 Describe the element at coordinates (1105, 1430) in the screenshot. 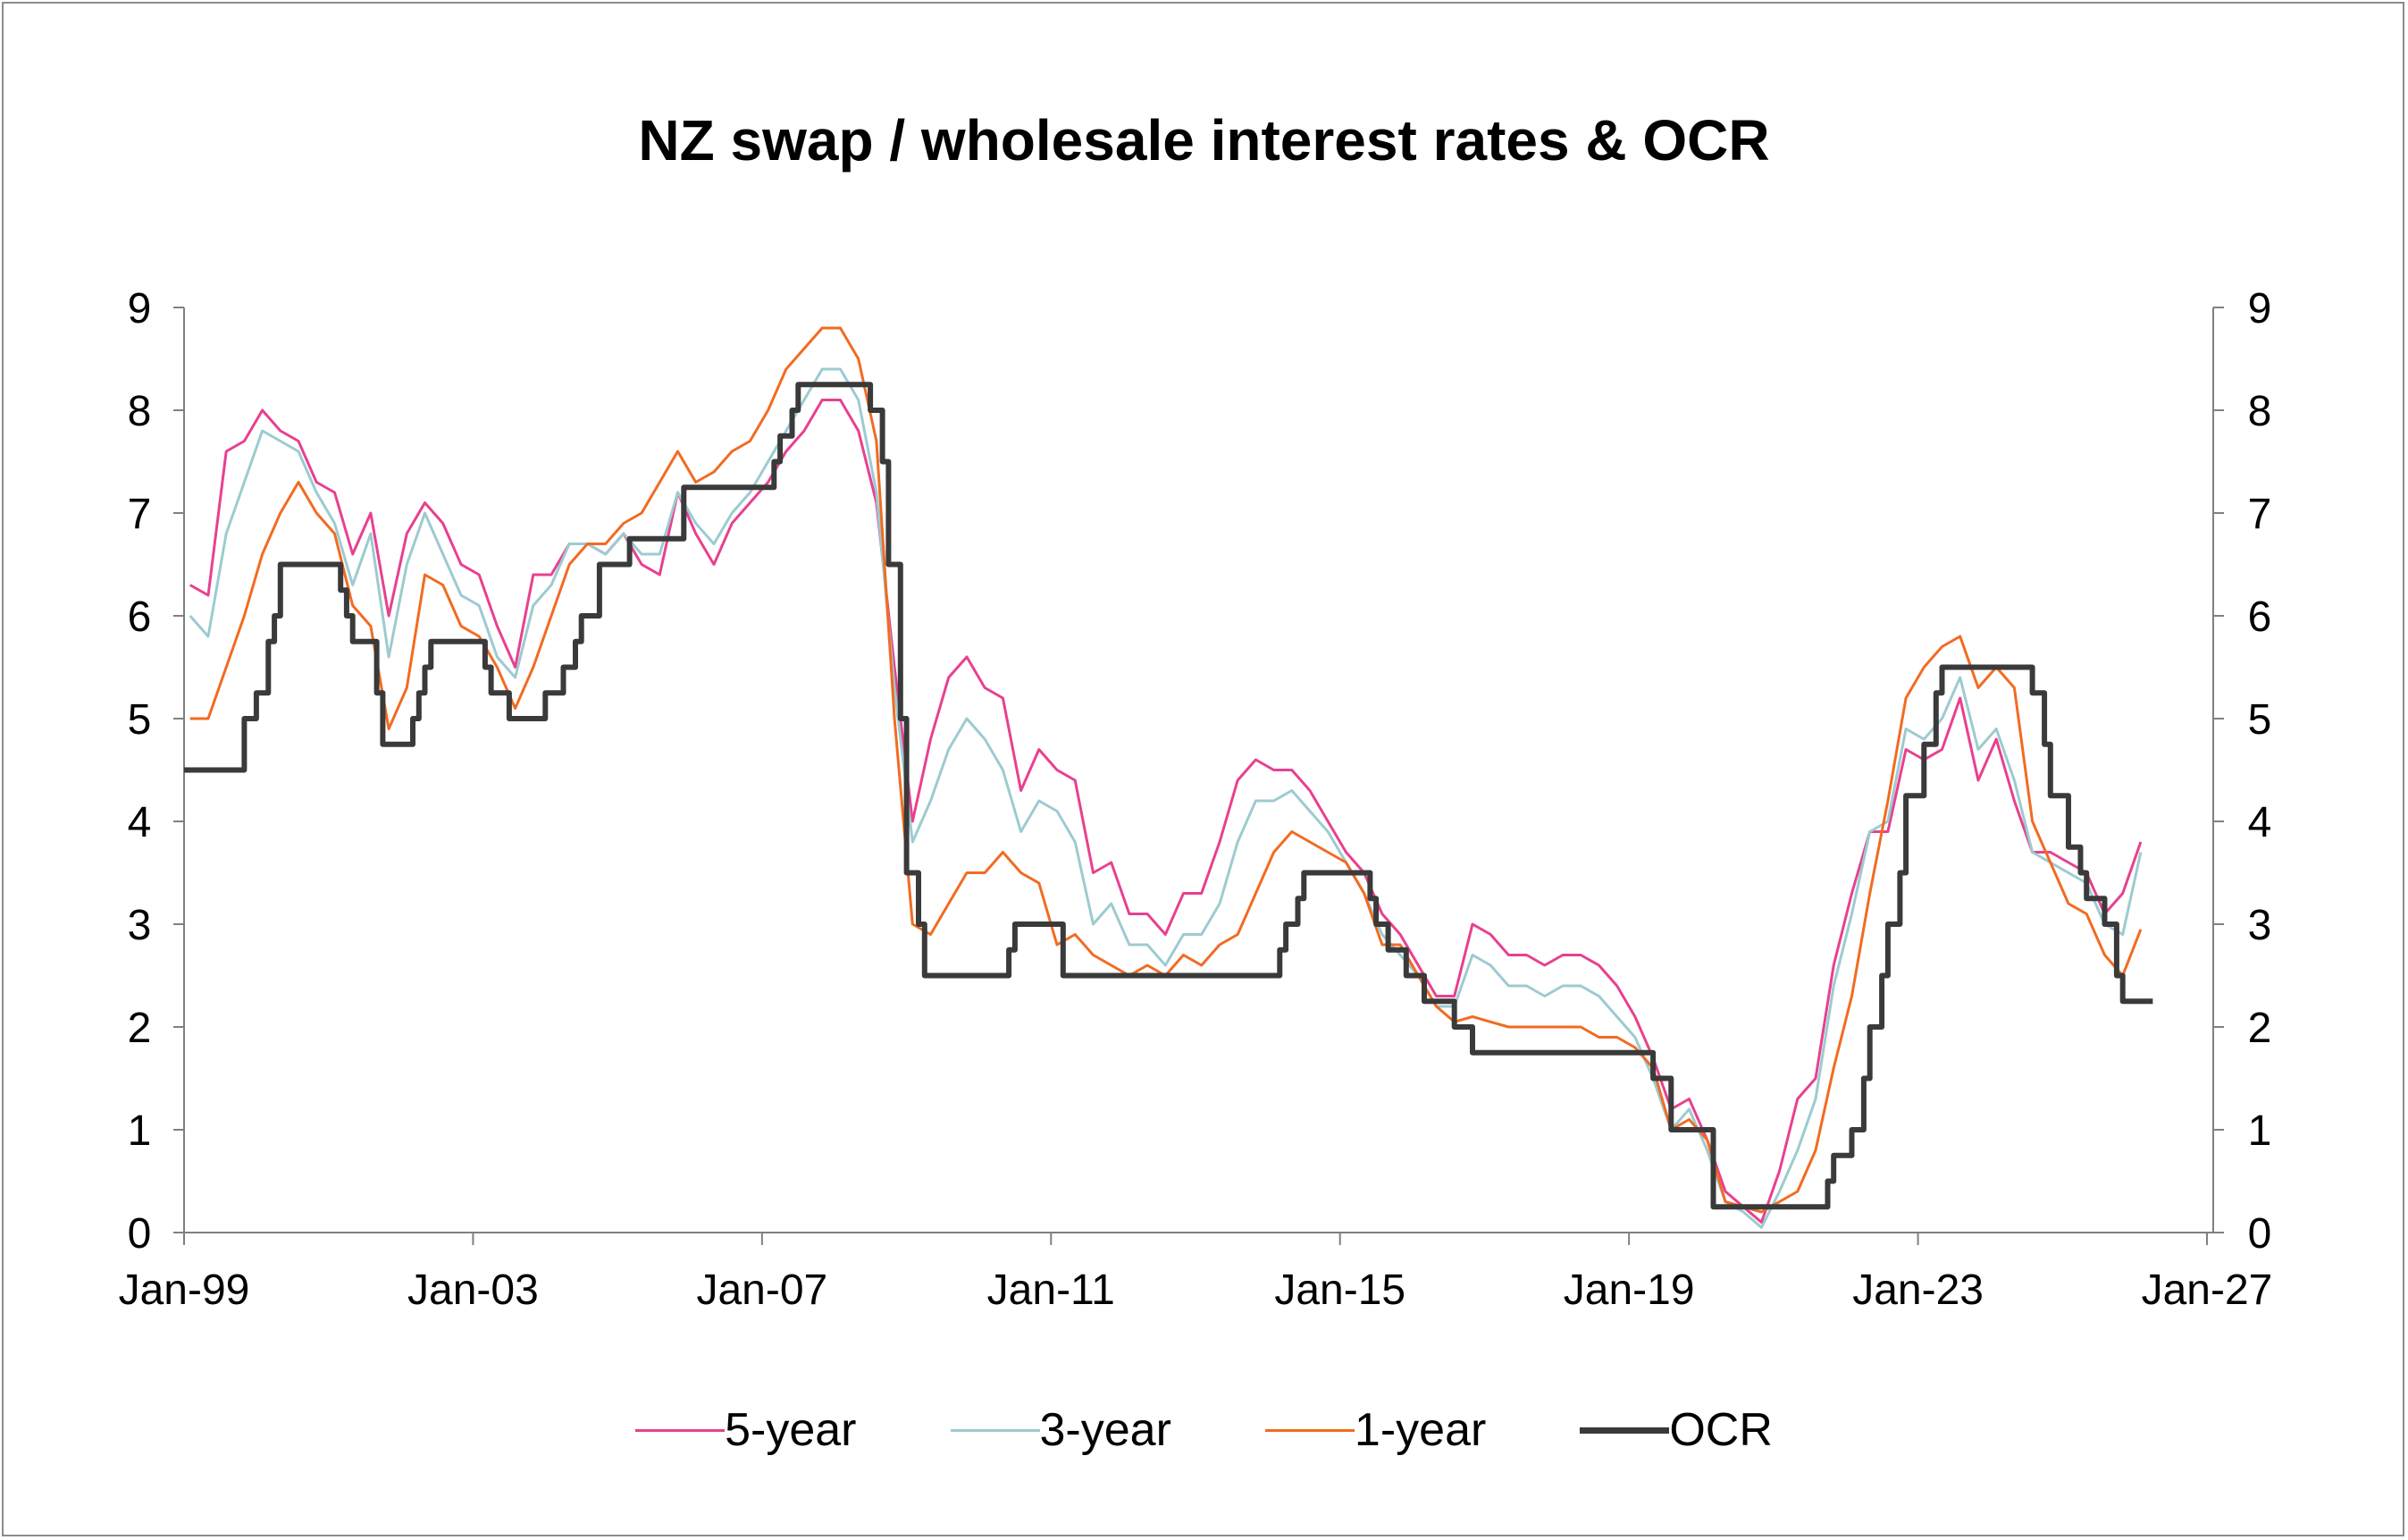

I see `legend-label: 3-year` at that location.